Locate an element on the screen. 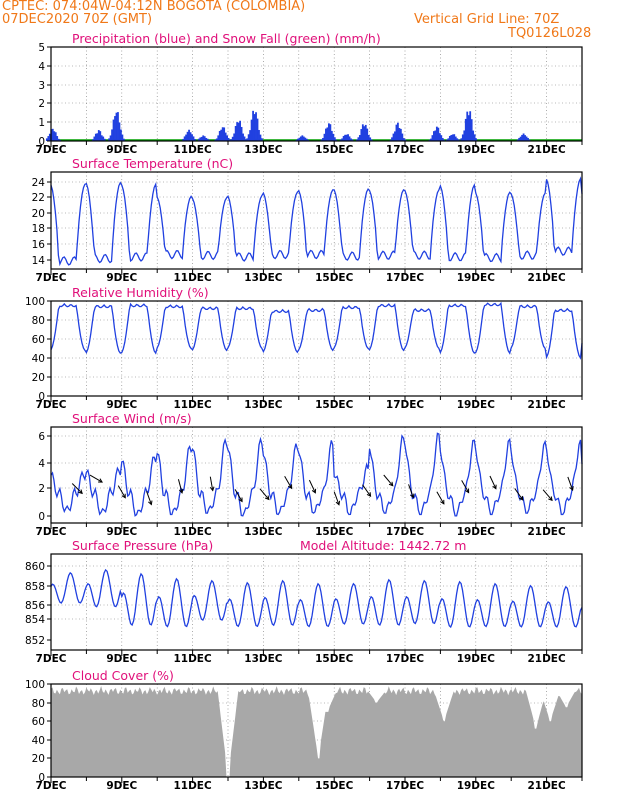  temp-series-line is located at coordinates (316, 221).